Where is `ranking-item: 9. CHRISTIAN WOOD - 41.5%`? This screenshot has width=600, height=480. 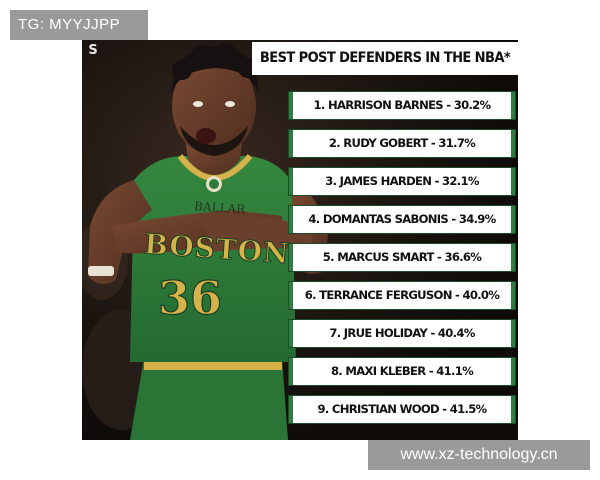
ranking-item: 9. CHRISTIAN WOOD - 41.5% is located at coordinates (402, 409).